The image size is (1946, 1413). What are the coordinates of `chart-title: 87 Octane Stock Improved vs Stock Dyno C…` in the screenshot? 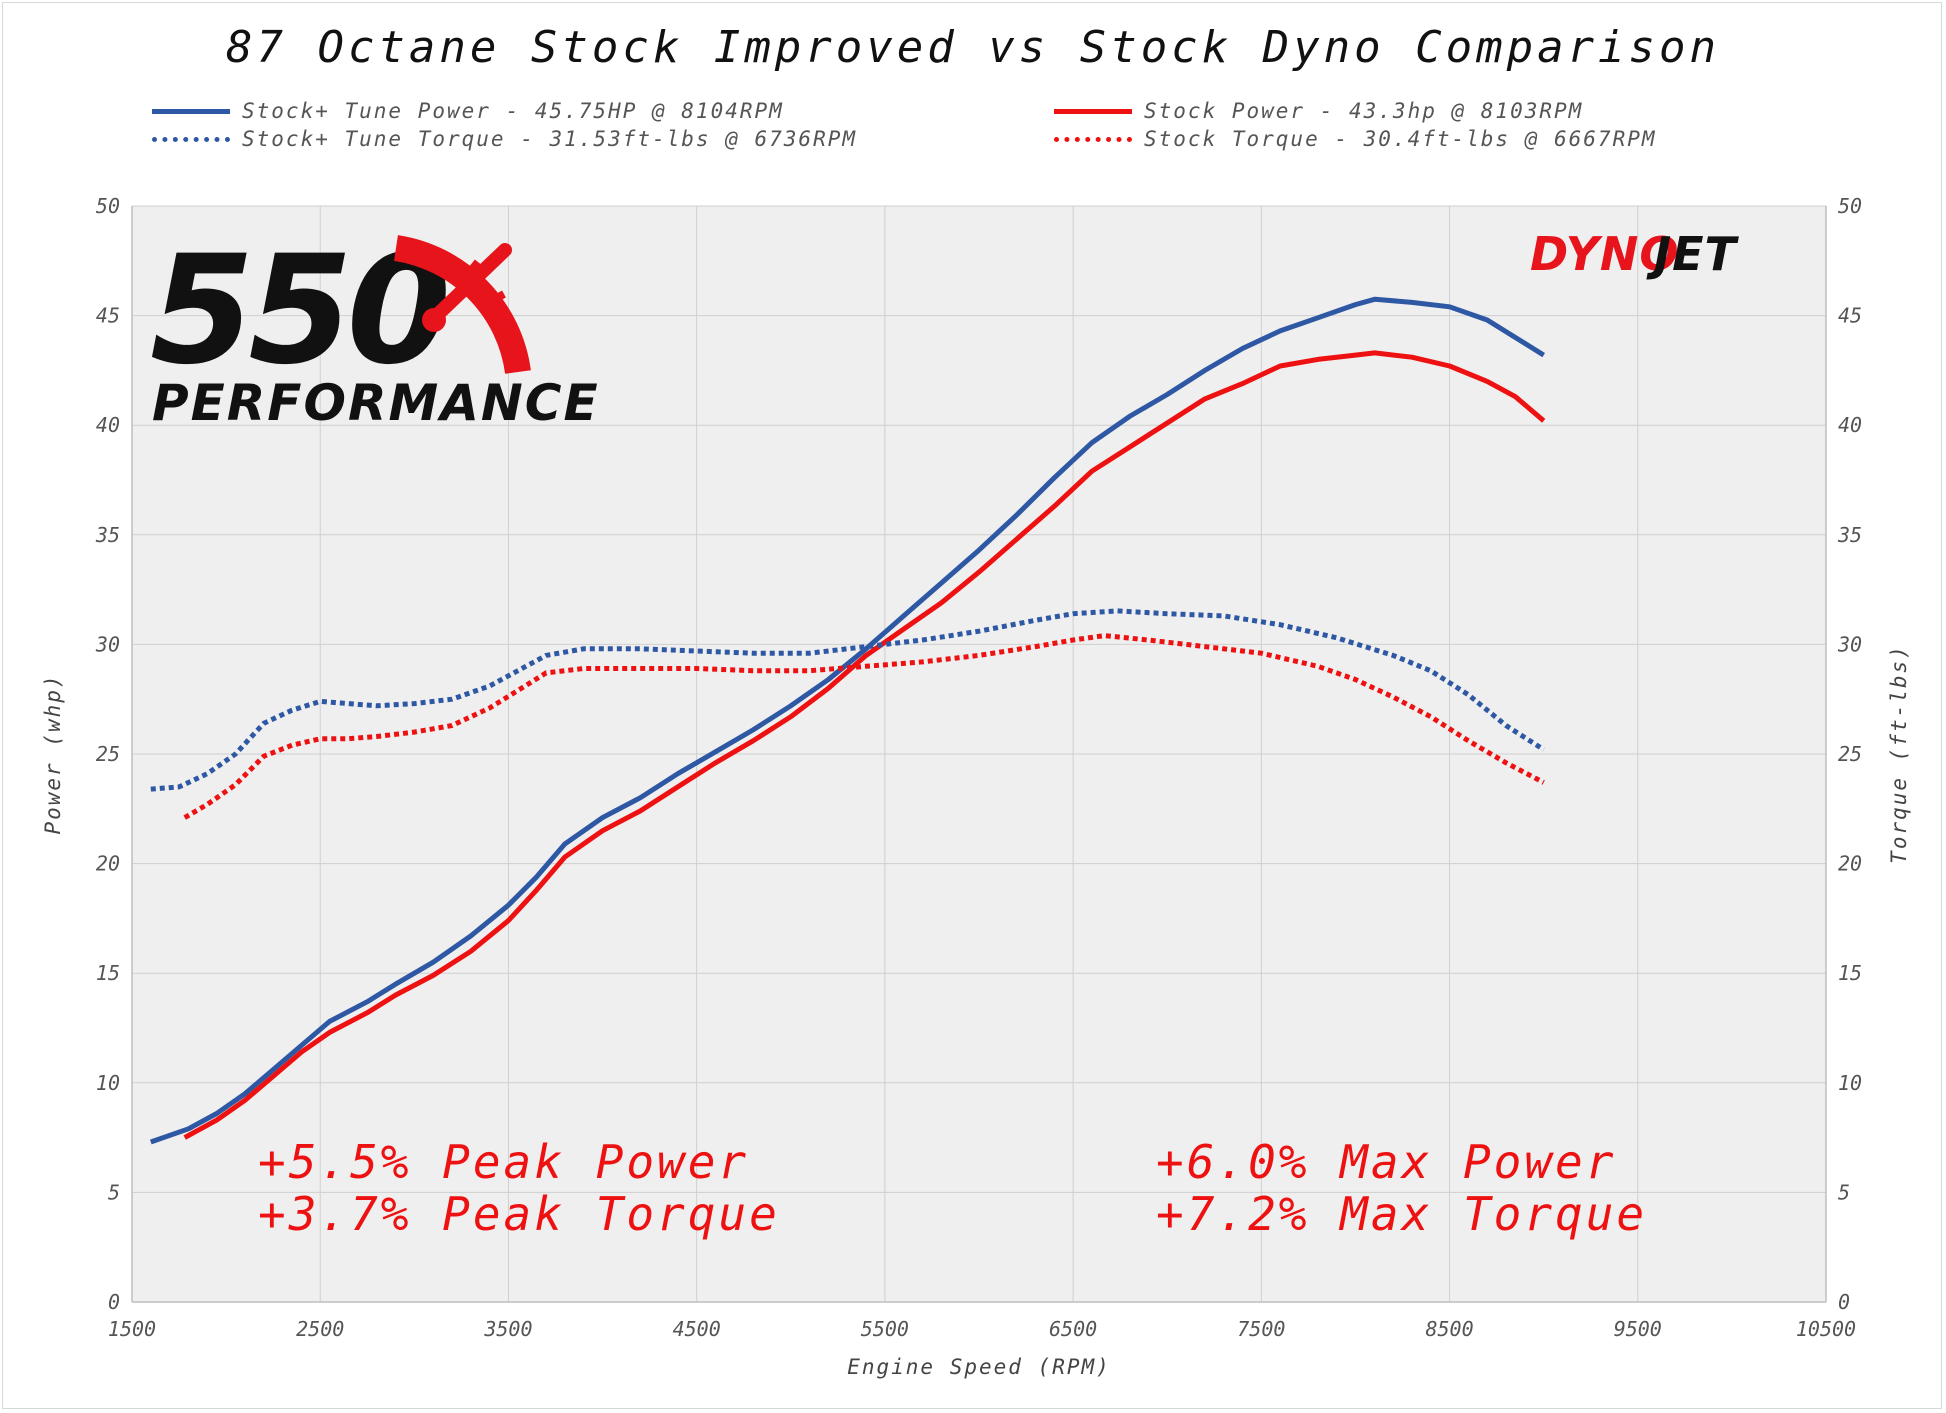 It's located at (973, 47).